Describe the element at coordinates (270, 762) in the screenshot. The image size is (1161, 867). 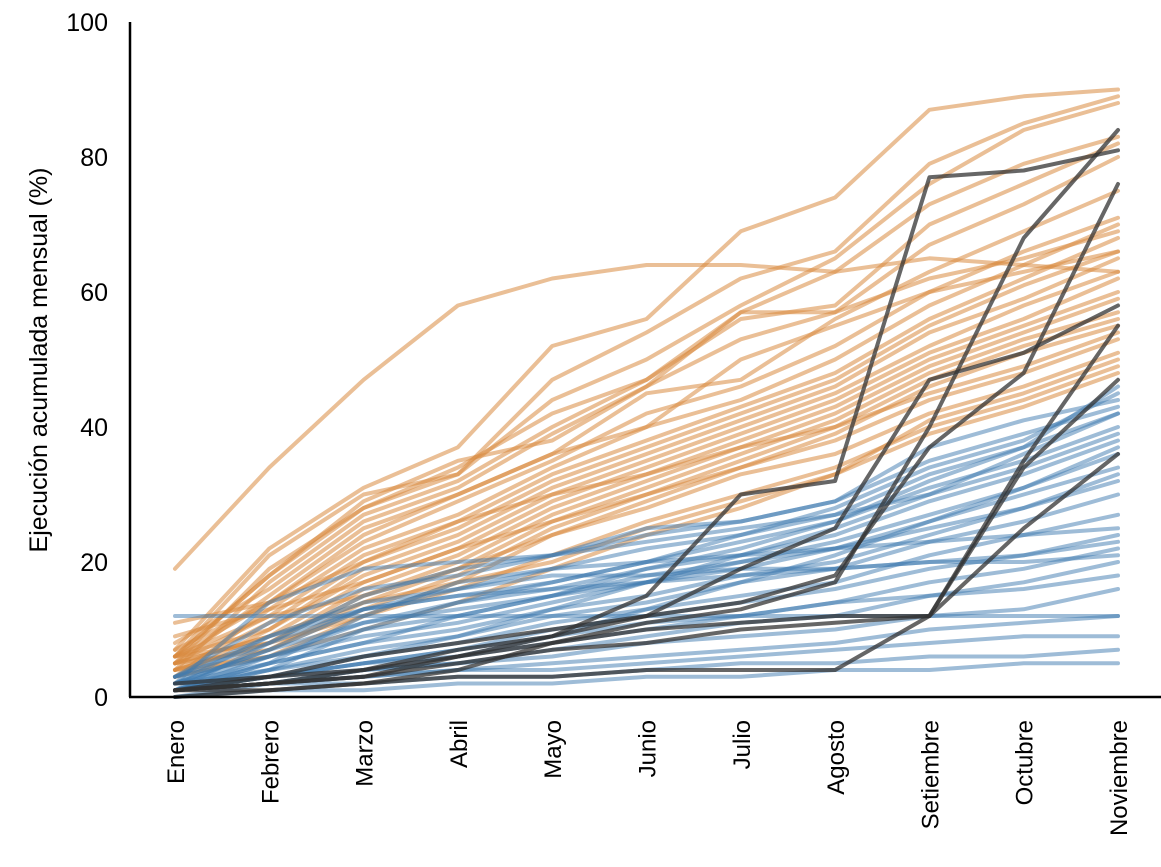
I see `x-tick-label-febrero: Febrero` at that location.